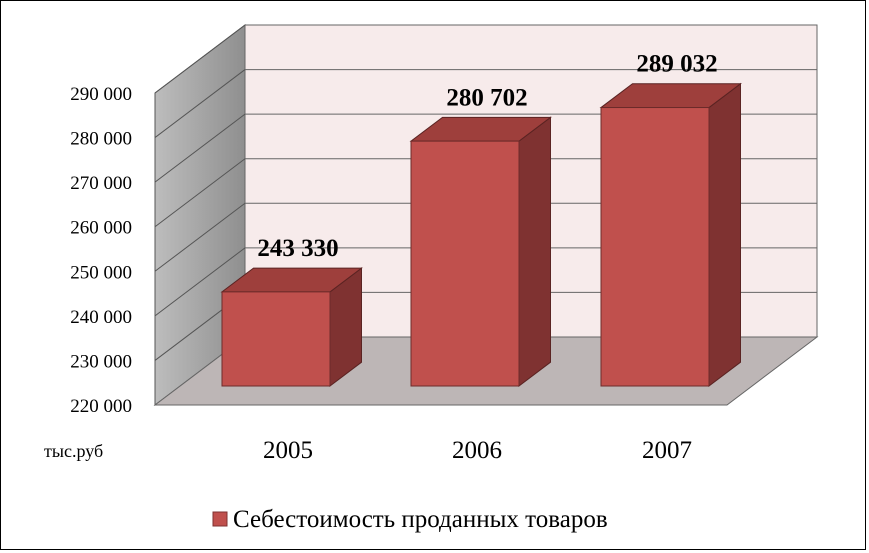 This screenshot has height=553, width=869. I want to click on data-label: 289 032, so click(676, 64).